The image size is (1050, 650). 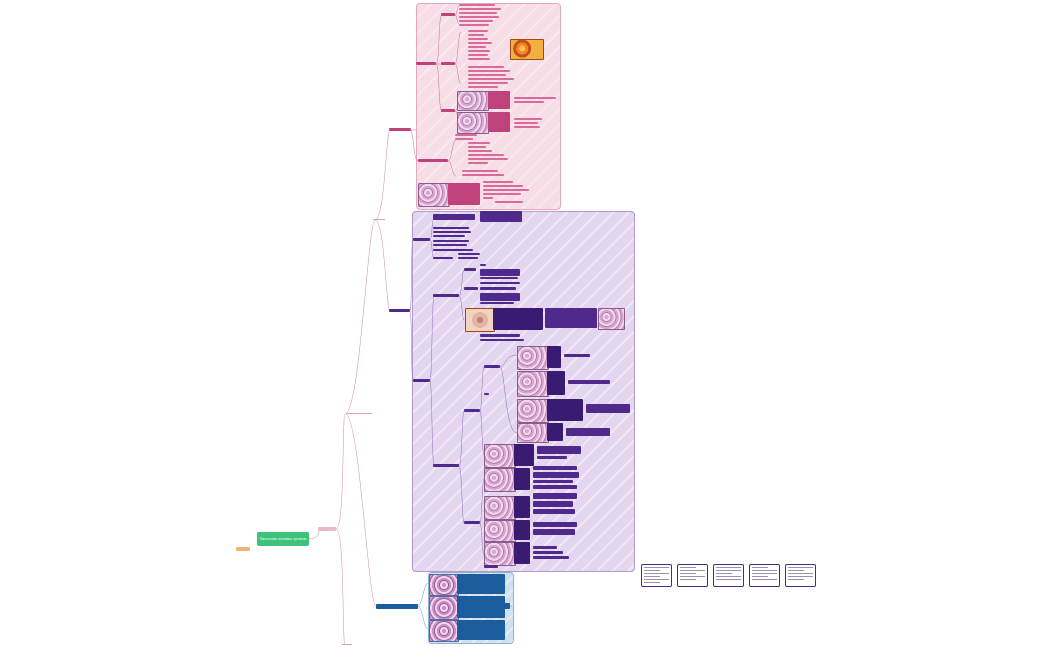 I want to click on pink-main-node, so click(x=400, y=129).